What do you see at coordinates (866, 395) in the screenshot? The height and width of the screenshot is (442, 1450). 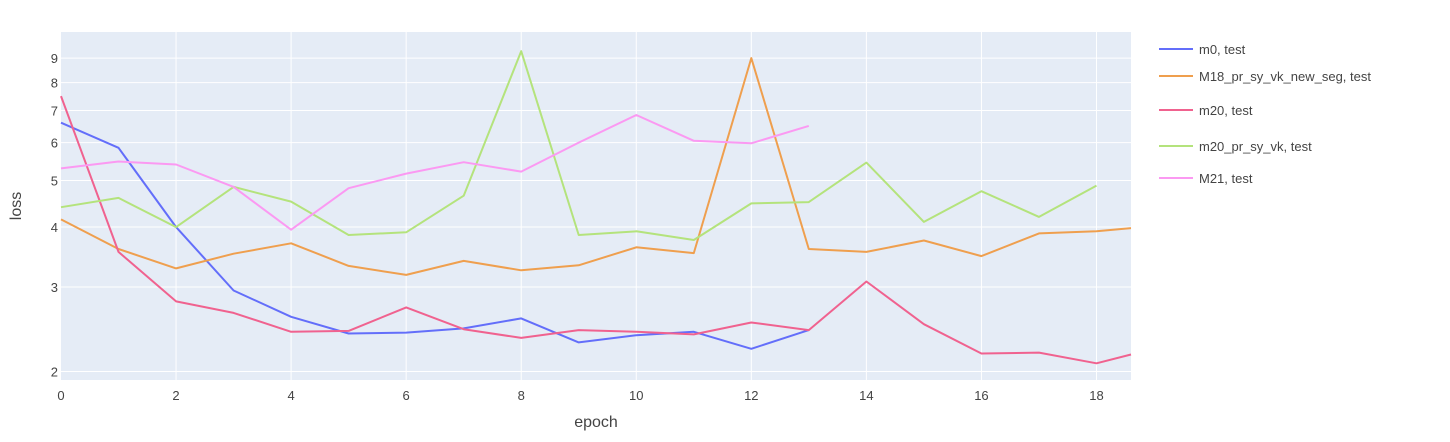 I see `x-tick-label: 14` at bounding box center [866, 395].